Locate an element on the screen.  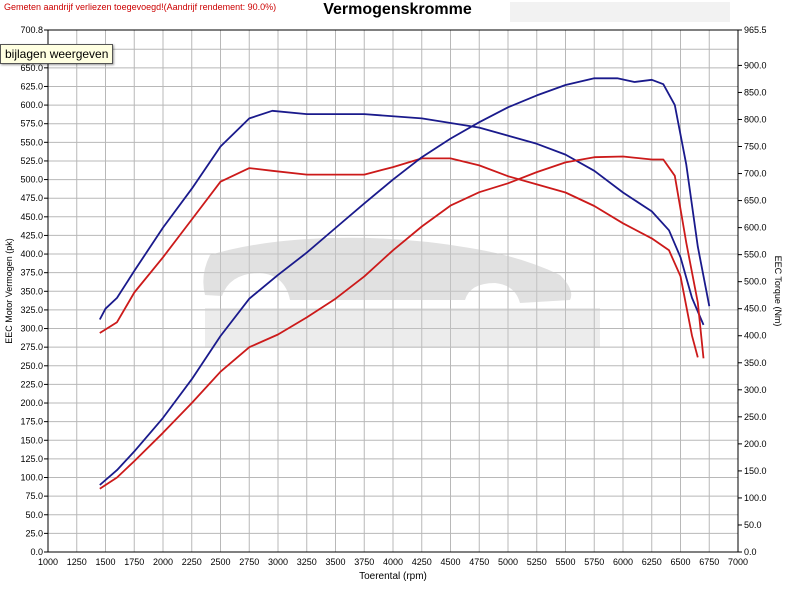
x-tick-label: 2750 is located at coordinates (249, 562).